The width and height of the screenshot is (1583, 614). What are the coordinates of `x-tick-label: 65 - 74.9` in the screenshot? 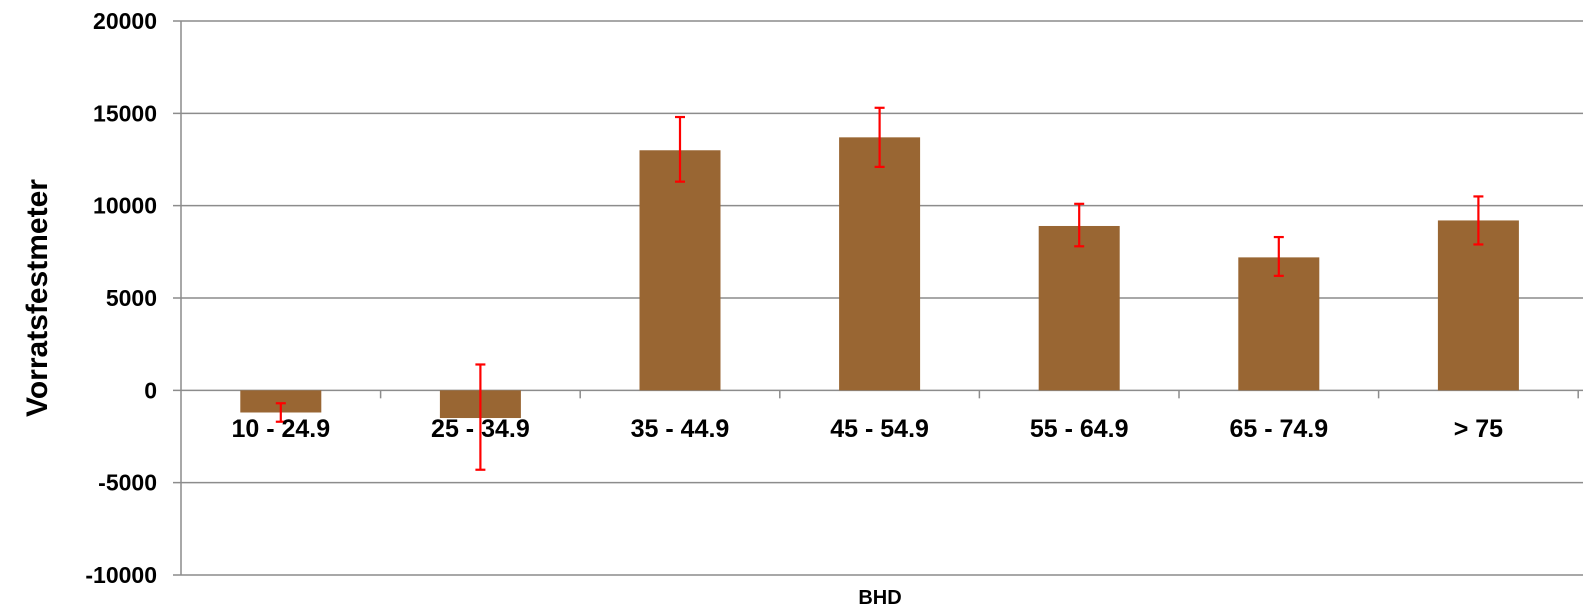 It's located at (1278, 429).